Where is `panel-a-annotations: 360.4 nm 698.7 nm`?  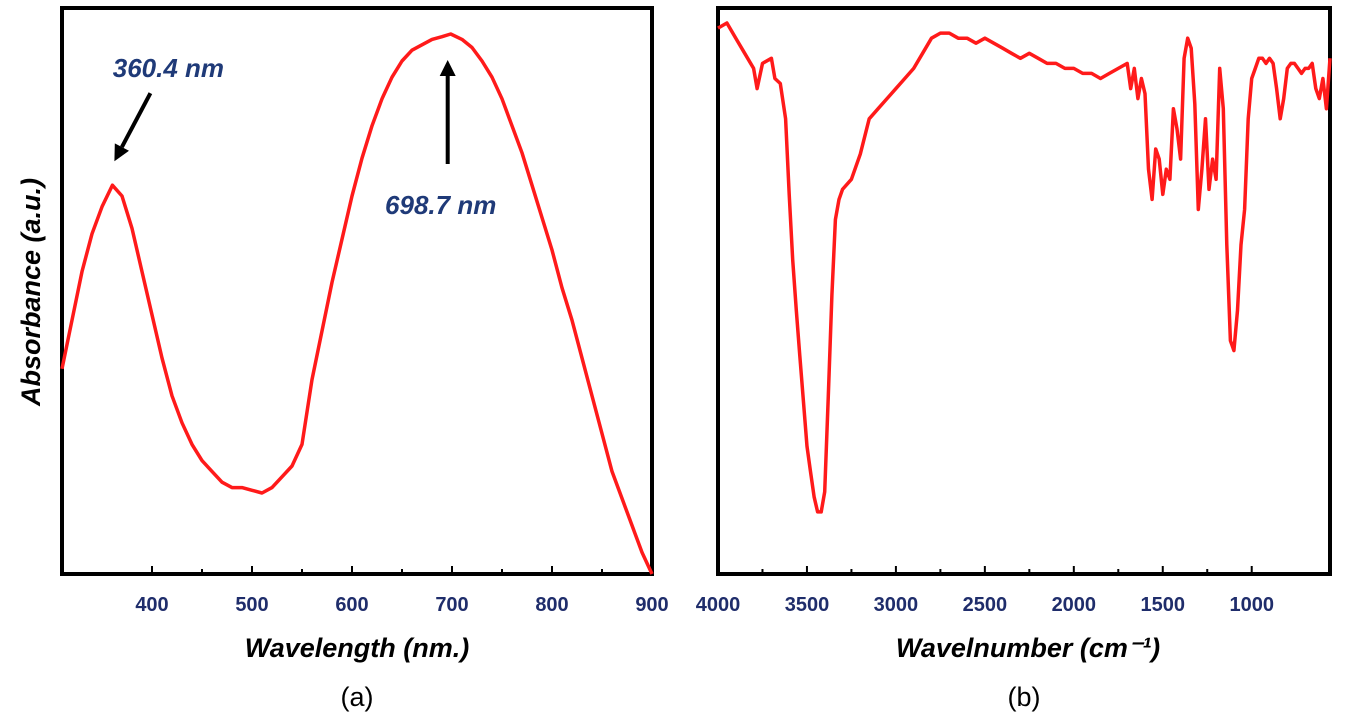 panel-a-annotations: 360.4 nm 698.7 nm is located at coordinates (305, 136).